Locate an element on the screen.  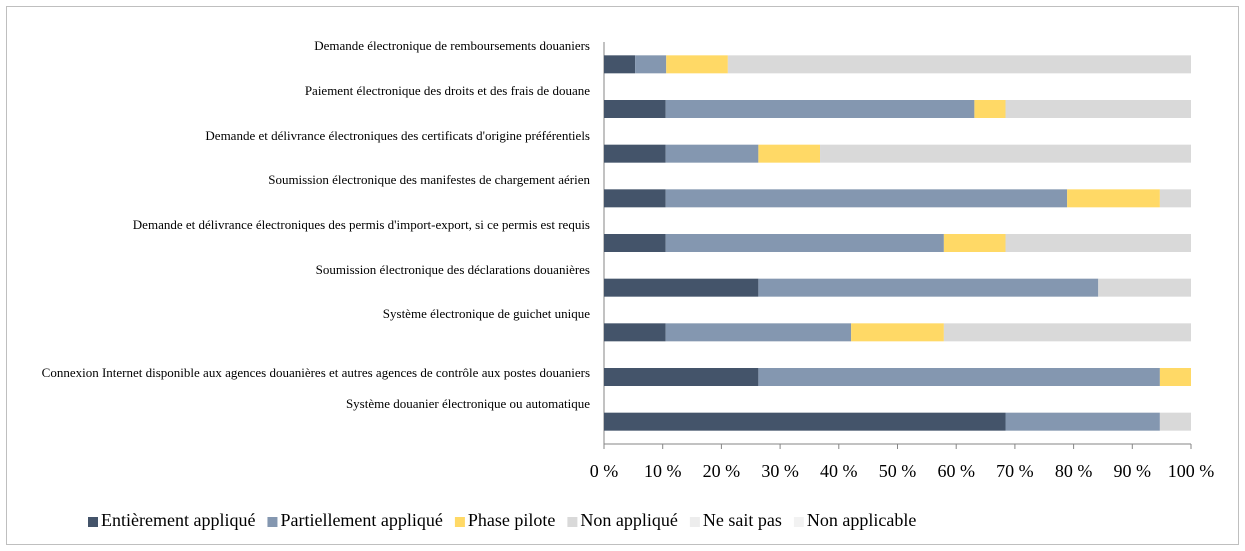
legend-label: Partiellement appliqué is located at coordinates (361, 520).